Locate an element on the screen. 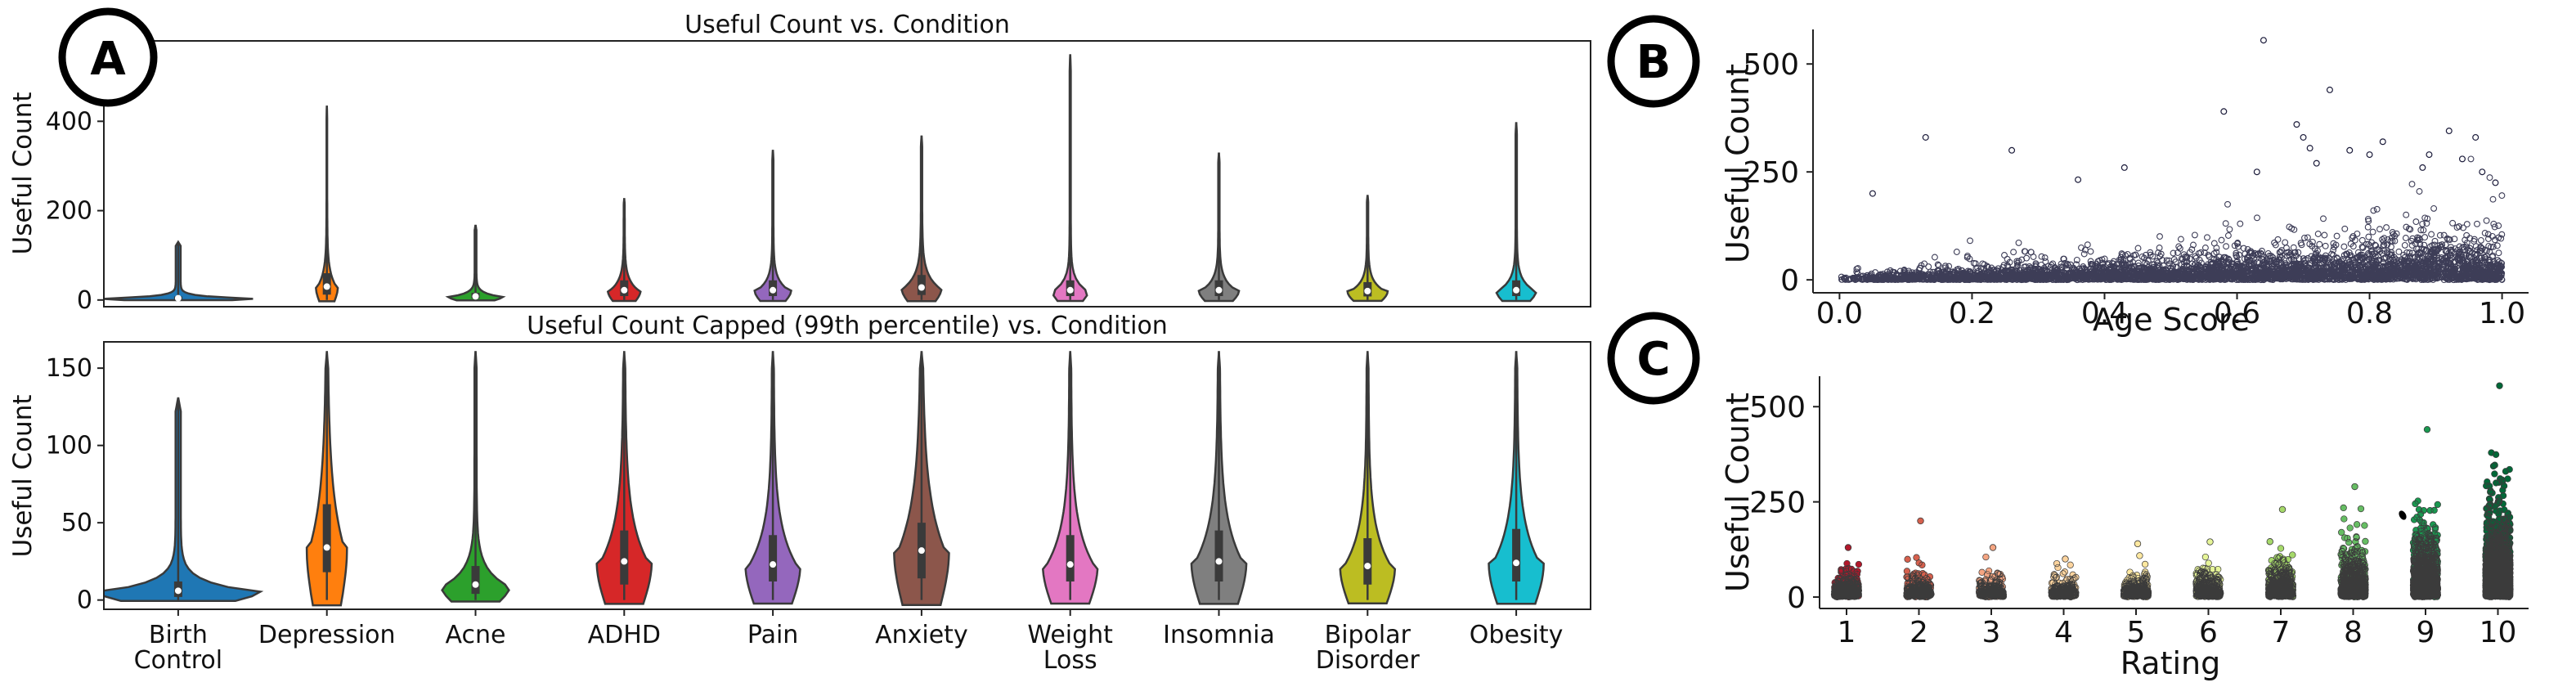 Image resolution: width=2576 pixels, height=687 pixels. xtick-label: 5 is located at coordinates (2136, 632).